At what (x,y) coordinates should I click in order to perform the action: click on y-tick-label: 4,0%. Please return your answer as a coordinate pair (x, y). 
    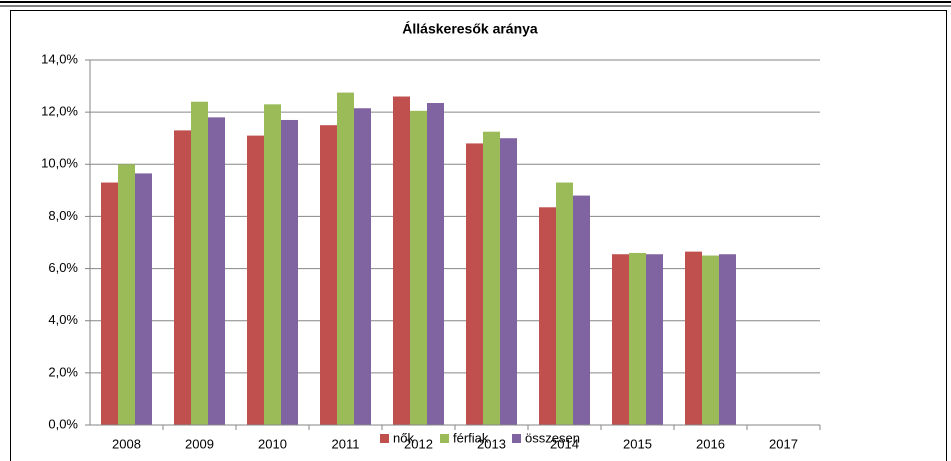
    Looking at the image, I should click on (63, 319).